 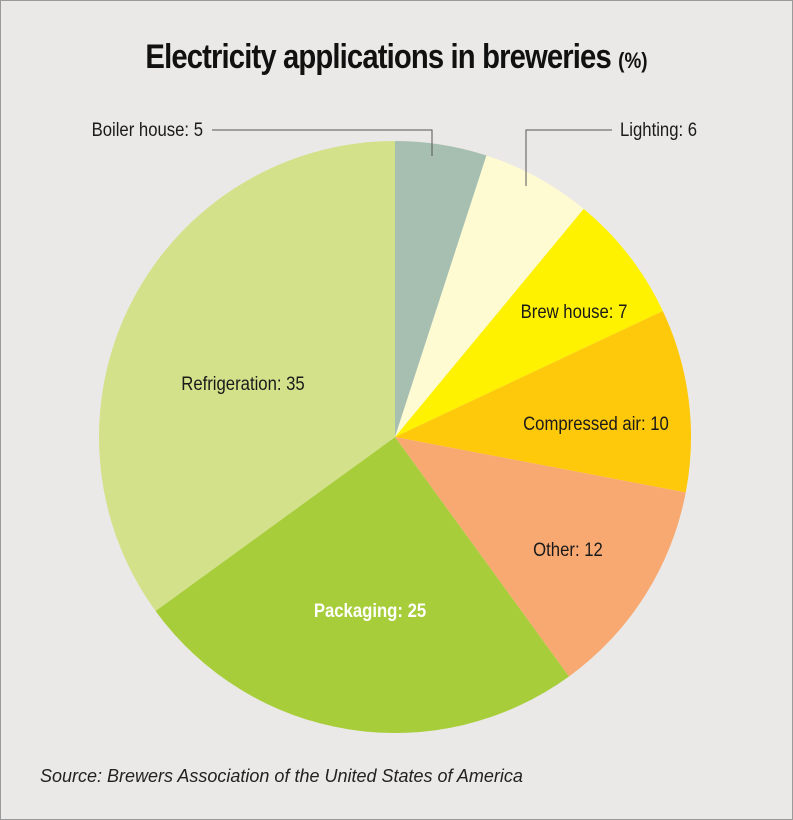 I want to click on pie-slice-boiler-house, so click(x=441, y=289).